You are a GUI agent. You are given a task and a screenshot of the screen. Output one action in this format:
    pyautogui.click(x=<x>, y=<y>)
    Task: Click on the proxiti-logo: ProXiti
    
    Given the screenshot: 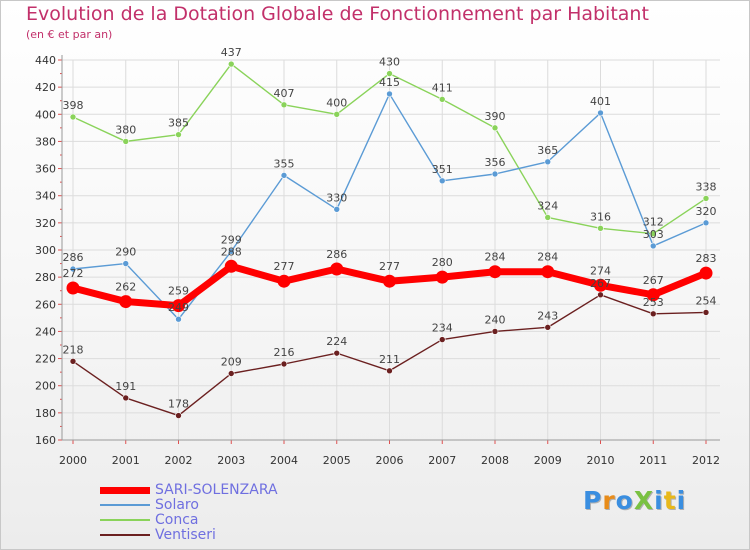 What is the action you would take?
    pyautogui.click(x=635, y=500)
    